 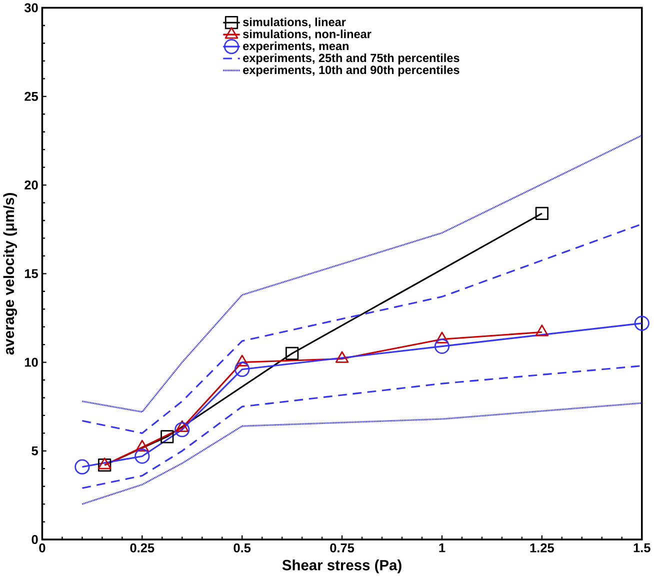 What do you see at coordinates (35, 539) in the screenshot?
I see `y-tick-label: 0` at bounding box center [35, 539].